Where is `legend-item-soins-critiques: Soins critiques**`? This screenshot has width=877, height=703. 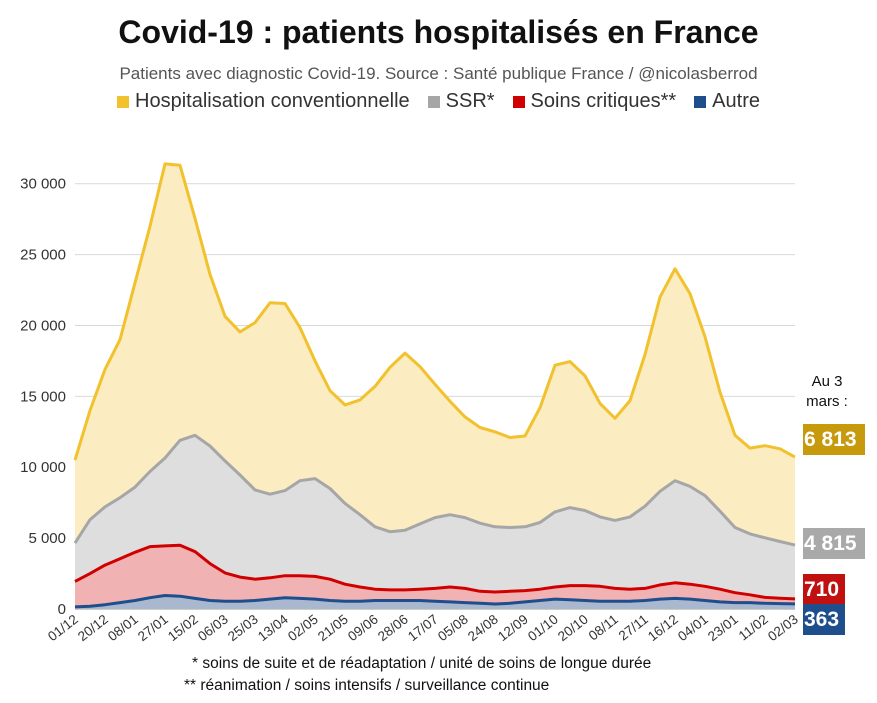 legend-item-soins-critiques: Soins critiques** is located at coordinates (594, 101).